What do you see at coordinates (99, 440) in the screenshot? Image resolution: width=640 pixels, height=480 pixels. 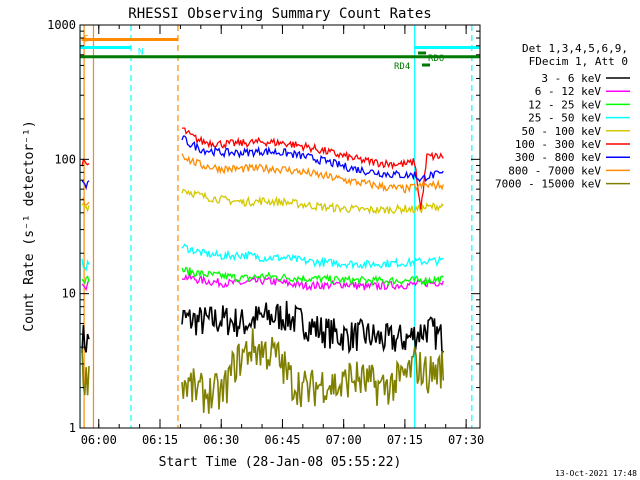 I see `x-tick-label-0: 06:00` at bounding box center [99, 440].